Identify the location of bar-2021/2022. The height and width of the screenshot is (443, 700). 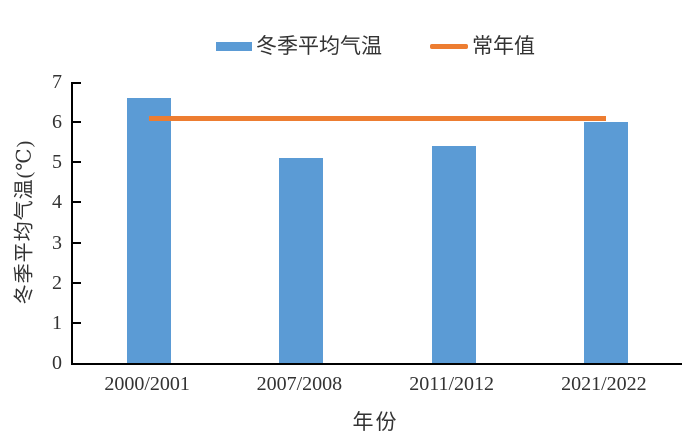
(605, 242).